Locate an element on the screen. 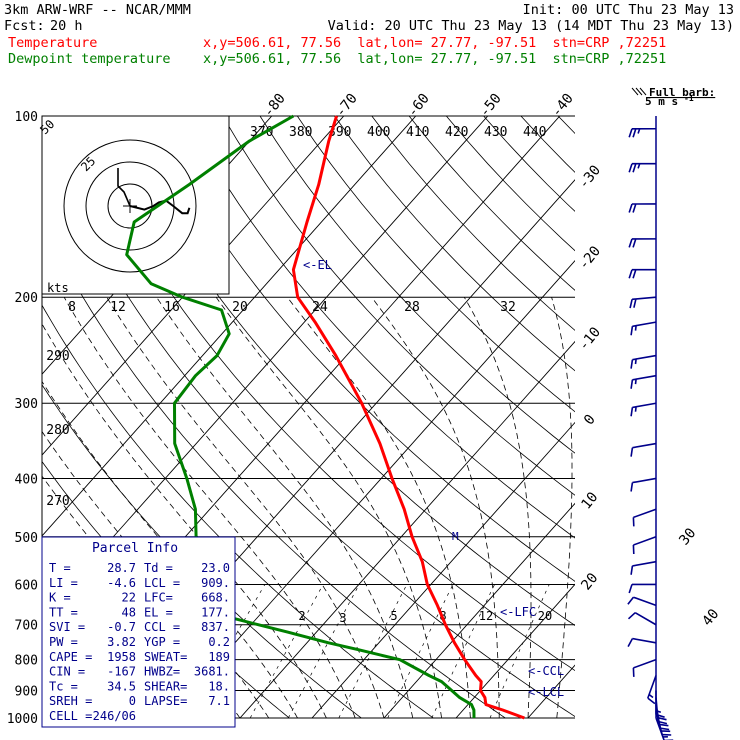 This screenshot has height=740, width=740. model-title: 3km ARW-WRF -- NCAR/MMM is located at coordinates (97, 10).